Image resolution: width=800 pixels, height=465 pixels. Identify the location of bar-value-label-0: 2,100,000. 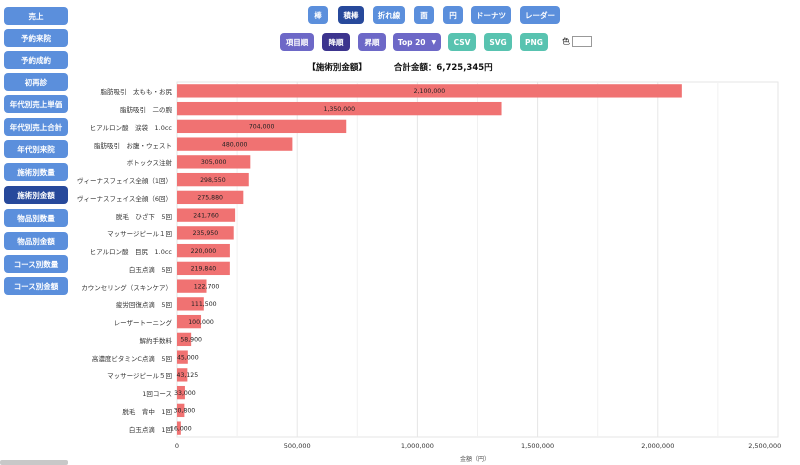
(430, 91).